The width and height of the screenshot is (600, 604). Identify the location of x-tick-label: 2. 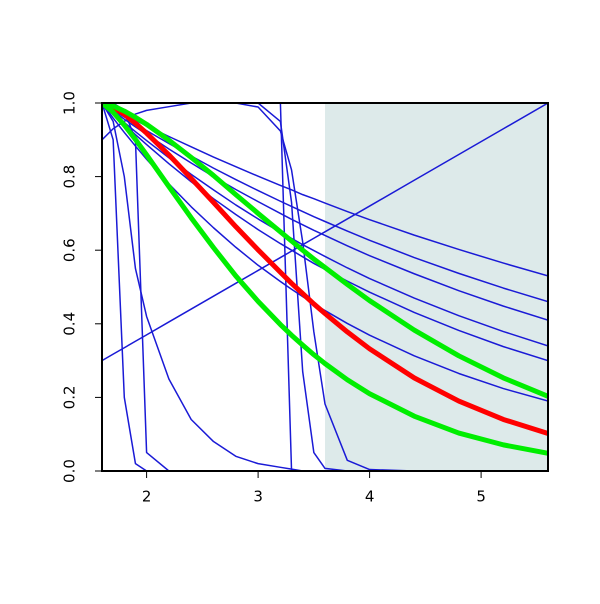
(147, 497).